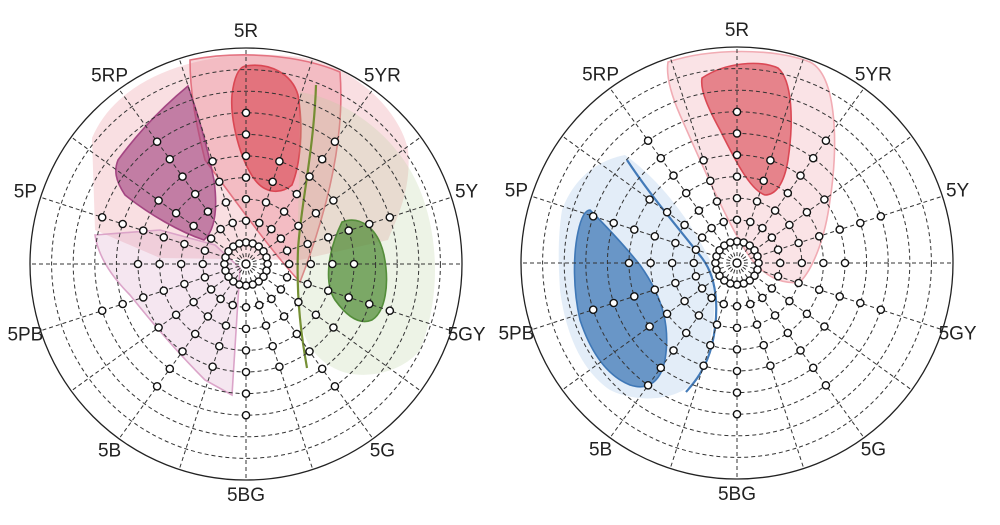 This screenshot has width=1000, height=525. What do you see at coordinates (516, 334) in the screenshot?
I see `hue-label-5pb: 5PB` at bounding box center [516, 334].